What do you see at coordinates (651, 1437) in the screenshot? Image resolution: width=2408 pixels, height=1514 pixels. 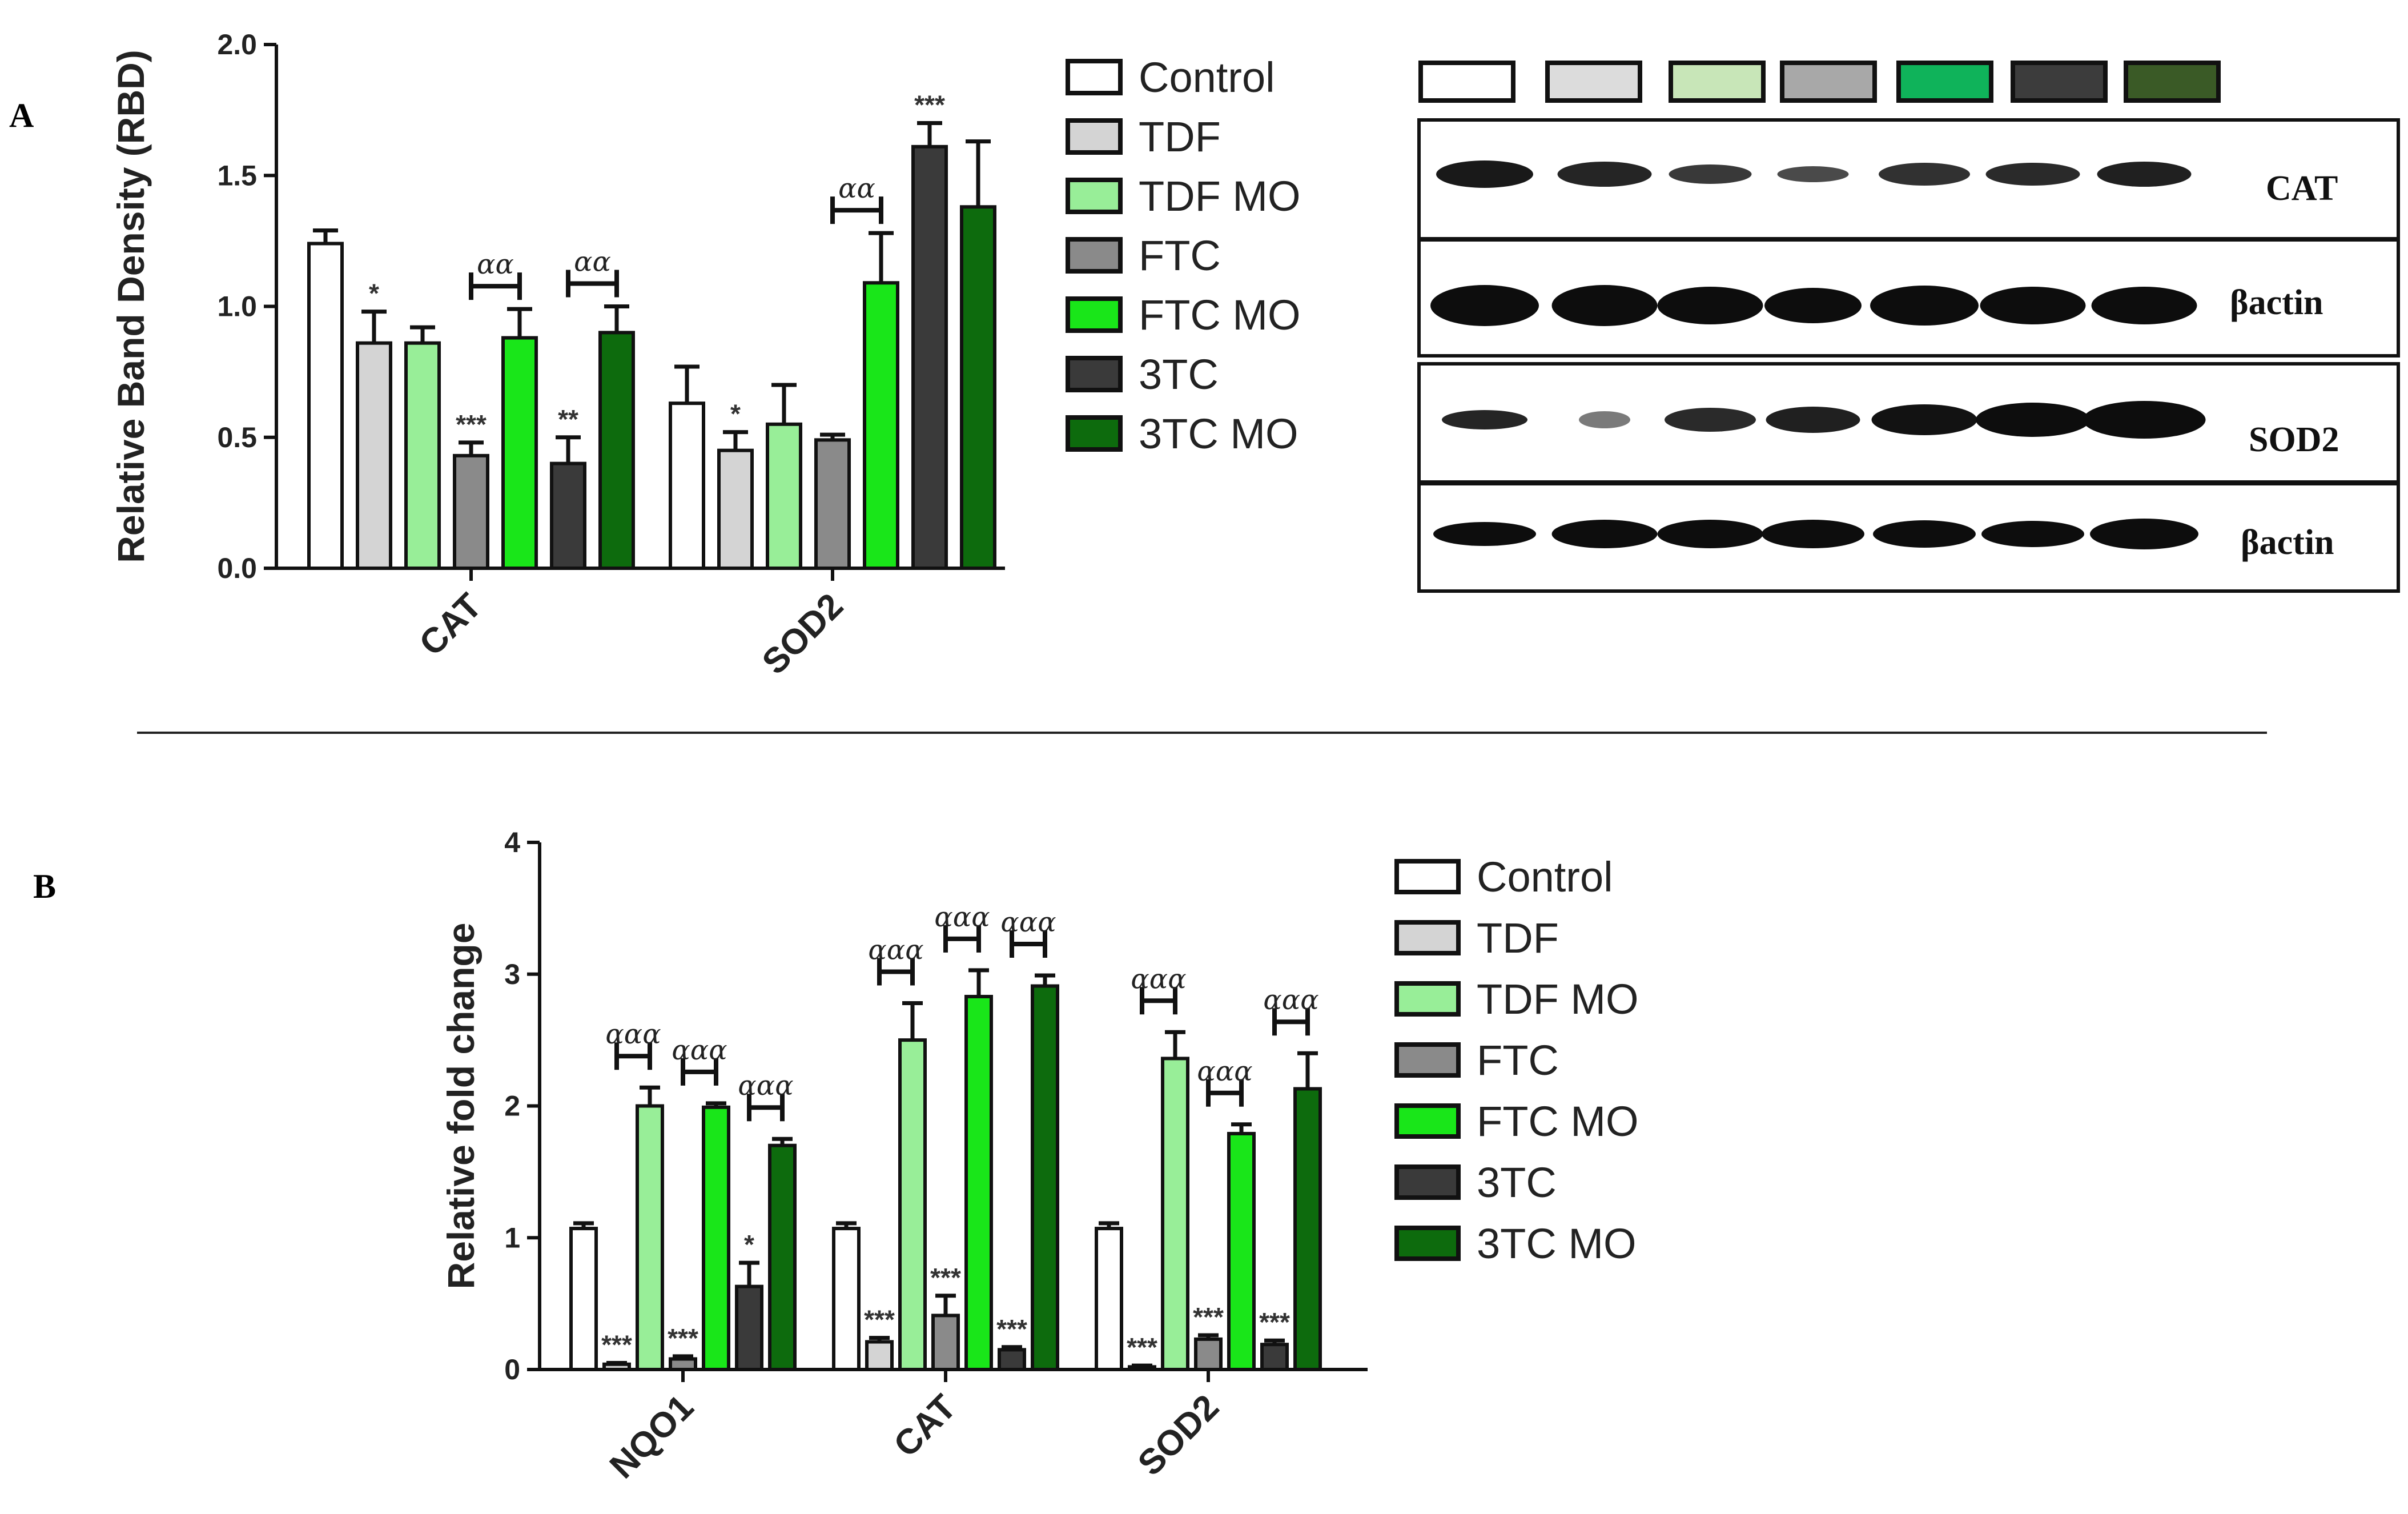 I see `category-label: NQO1` at bounding box center [651, 1437].